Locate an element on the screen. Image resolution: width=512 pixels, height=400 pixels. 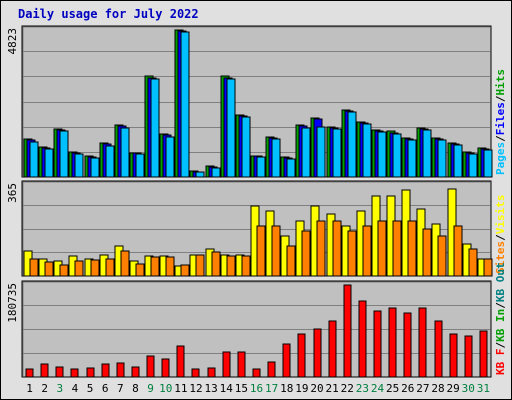
day-label: 4 is located at coordinates (75, 388).